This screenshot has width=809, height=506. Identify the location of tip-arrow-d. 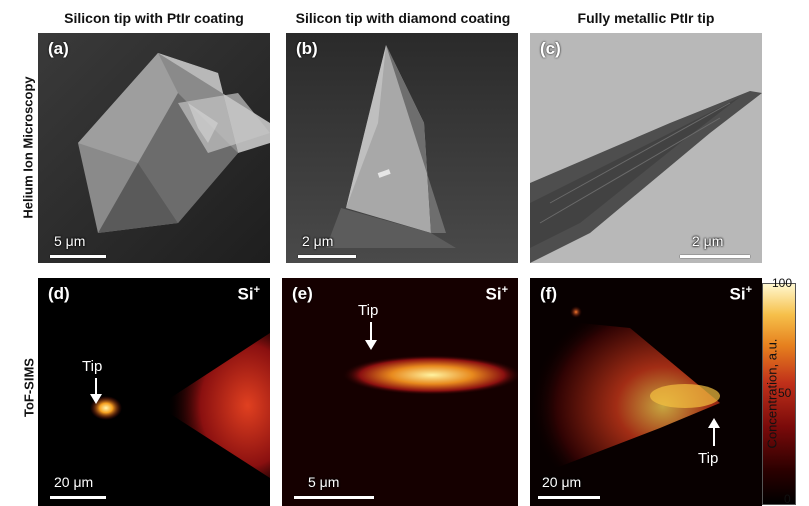
(96, 391).